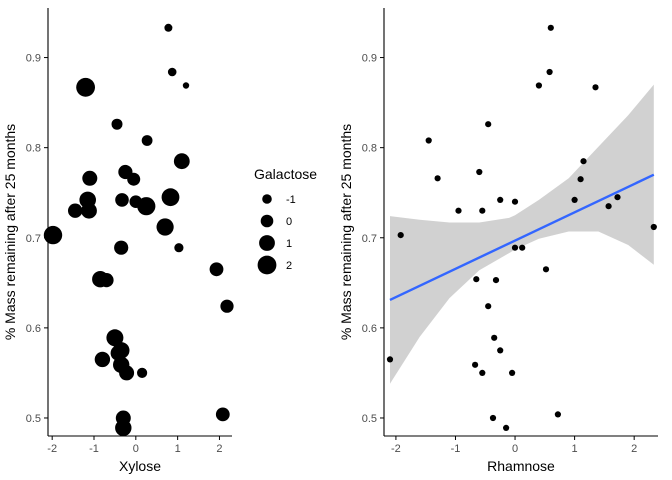 The height and width of the screenshot is (480, 672). What do you see at coordinates (285, 174) in the screenshot?
I see `legend-title: Galactose` at bounding box center [285, 174].